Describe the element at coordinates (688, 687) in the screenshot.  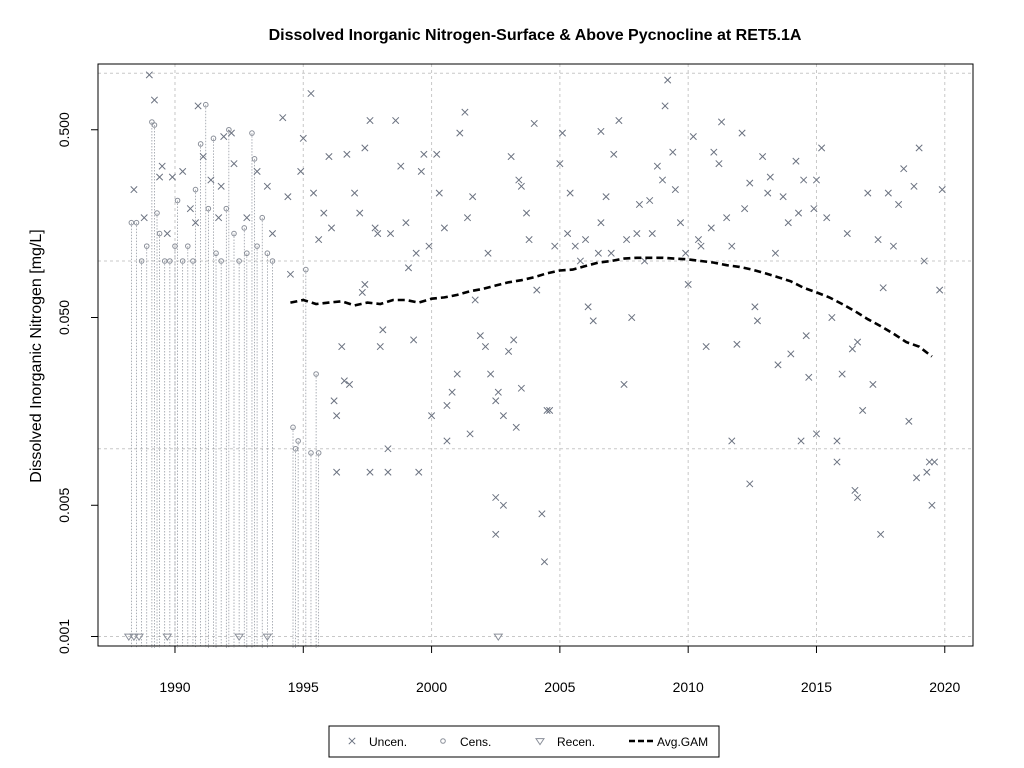
I see `x-tick-label: 2010` at that location.